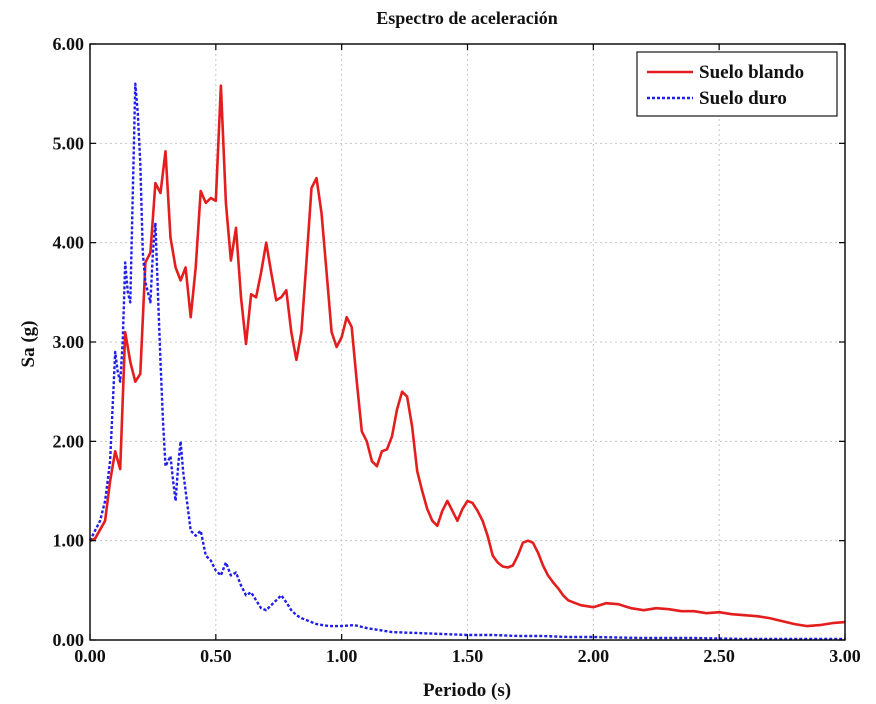 Image resolution: width=876 pixels, height=704 pixels. I want to click on y-tick-label: 2.00, so click(69, 441).